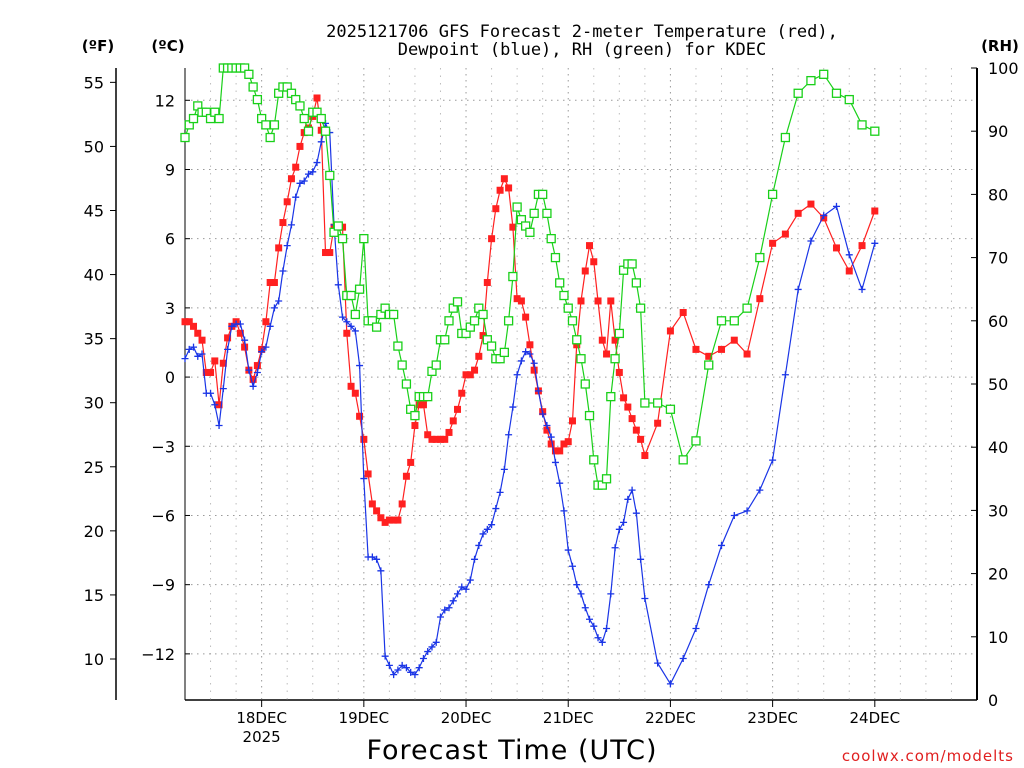  Describe the element at coordinates (1003, 68) in the screenshot. I see `rh-tick-label-0: 100` at that location.